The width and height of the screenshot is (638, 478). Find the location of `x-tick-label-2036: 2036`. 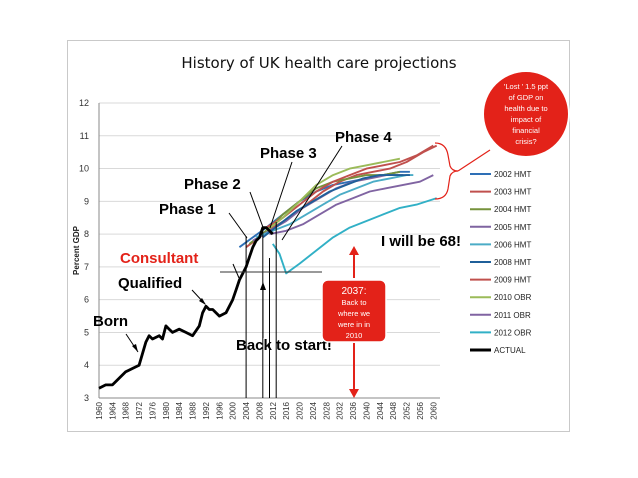

x-tick-label-2036: 2036 is located at coordinates (353, 410).